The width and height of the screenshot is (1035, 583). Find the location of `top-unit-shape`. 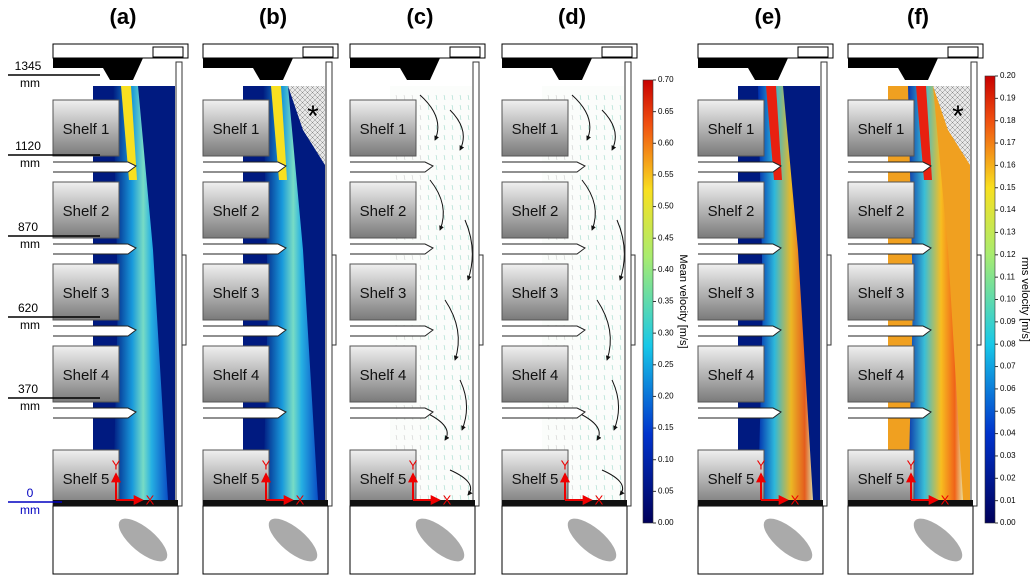

top-unit-shape is located at coordinates (743, 69).